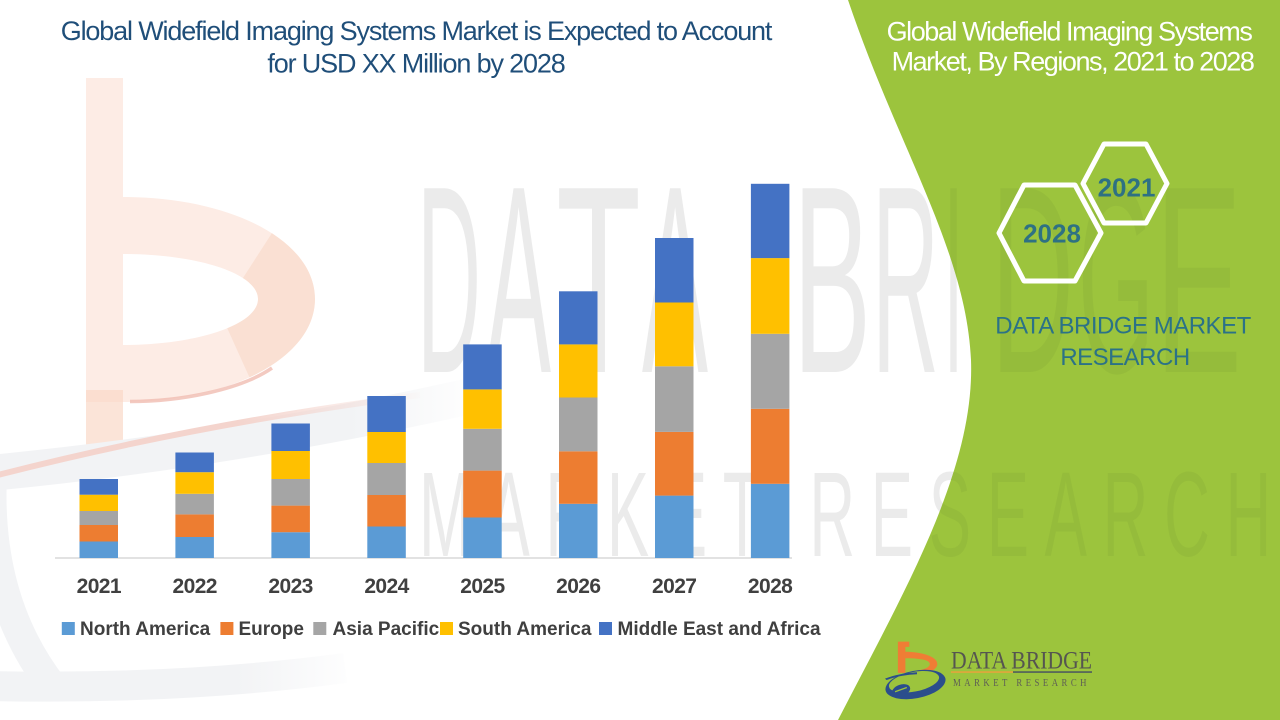 Image resolution: width=1280 pixels, height=720 pixels. I want to click on svg-text: 2023, so click(290, 586).